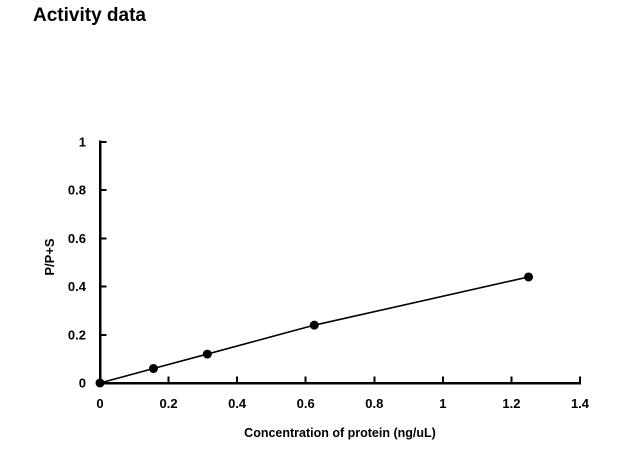 This screenshot has width=637, height=464. What do you see at coordinates (169, 403) in the screenshot?
I see `x-tick-label: 0.2` at bounding box center [169, 403].